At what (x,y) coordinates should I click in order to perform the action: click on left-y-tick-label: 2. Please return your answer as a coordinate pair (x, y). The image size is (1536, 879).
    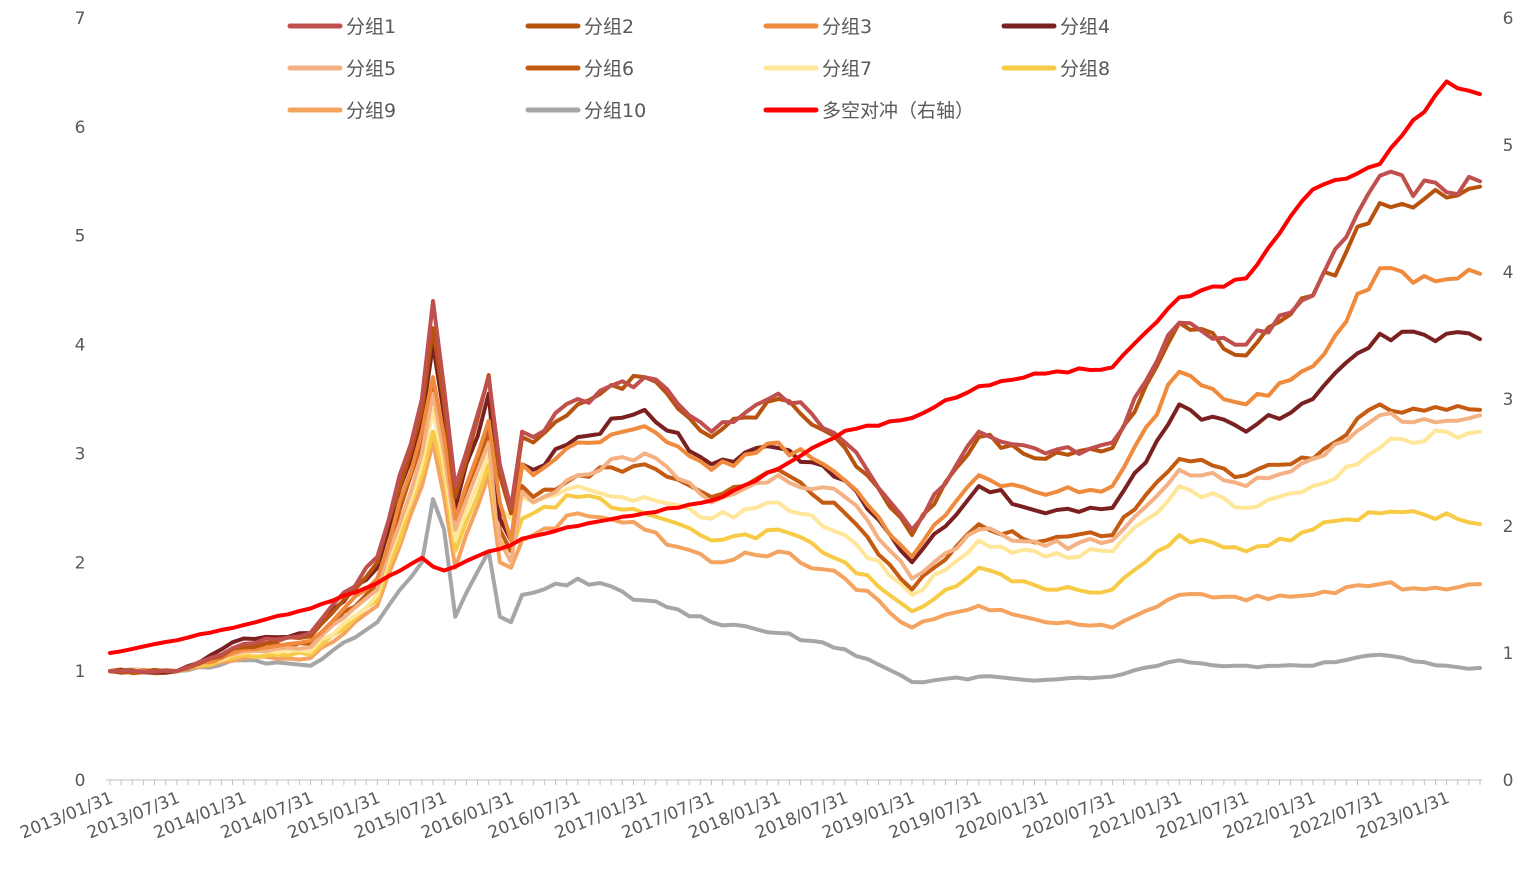
    Looking at the image, I should click on (80, 563).